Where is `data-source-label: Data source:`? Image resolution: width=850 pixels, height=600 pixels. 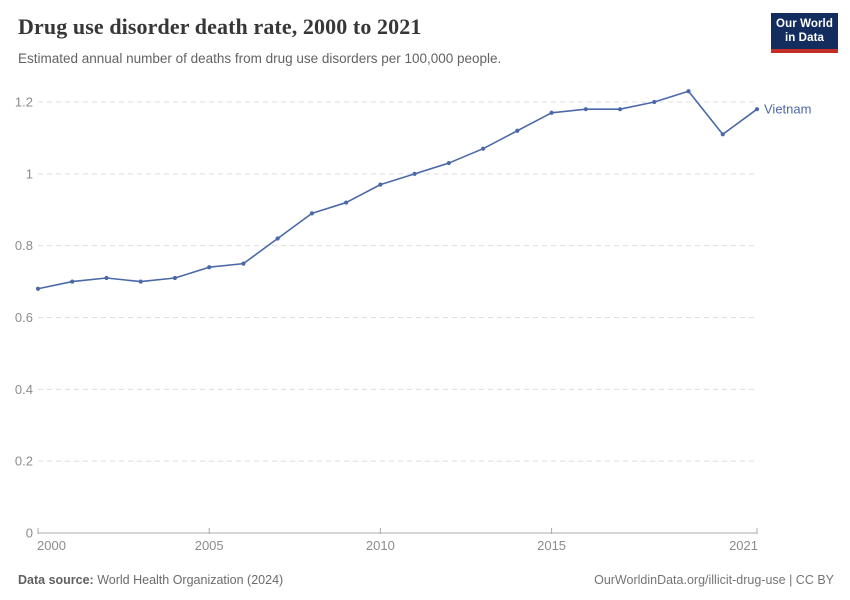
data-source-label: Data source: is located at coordinates (56, 580).